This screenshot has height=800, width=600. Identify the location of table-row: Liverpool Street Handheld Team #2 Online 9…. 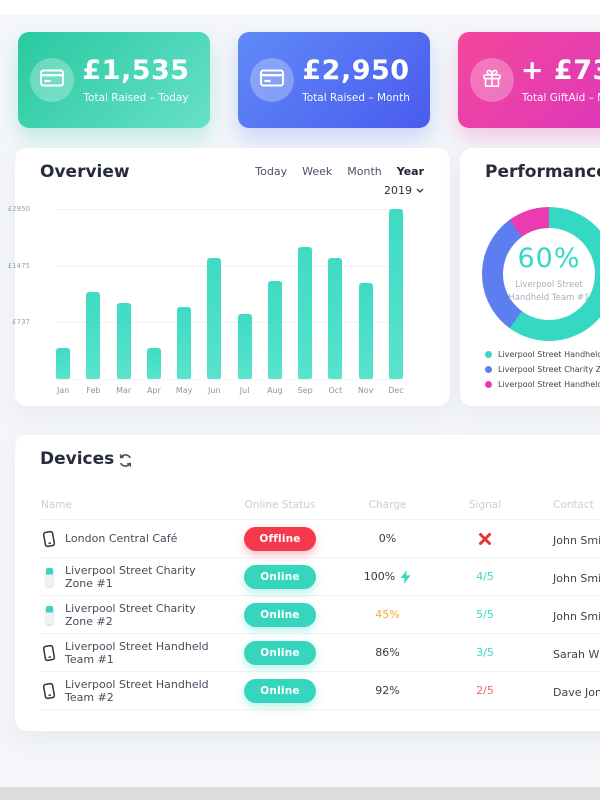
(320, 691).